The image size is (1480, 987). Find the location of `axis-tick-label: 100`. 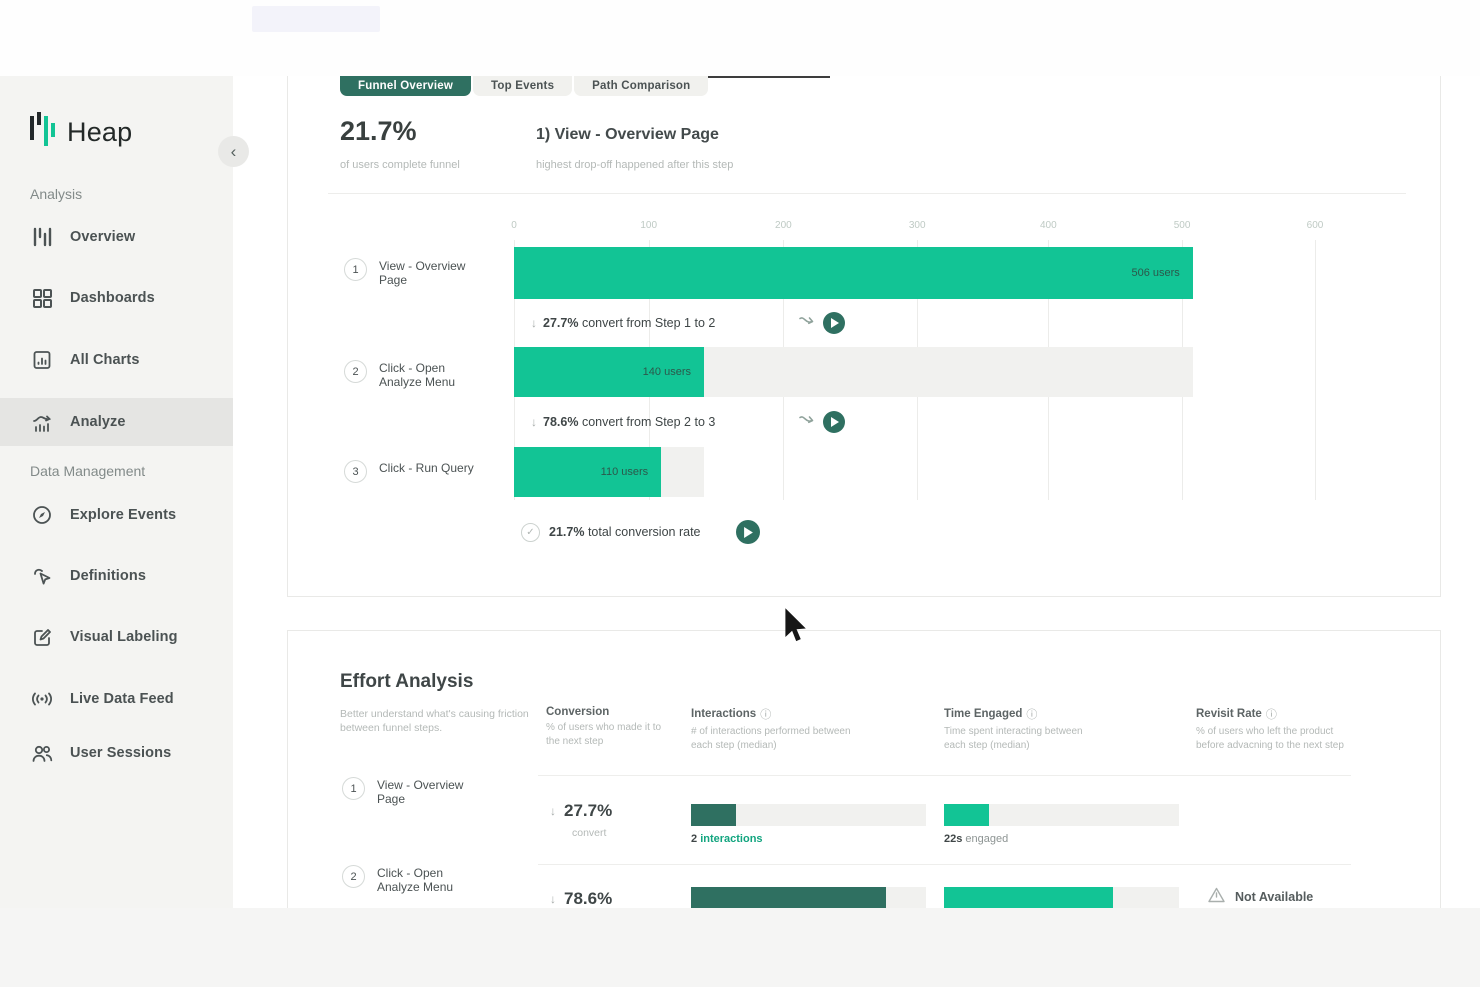

axis-tick-label: 100 is located at coordinates (649, 225).